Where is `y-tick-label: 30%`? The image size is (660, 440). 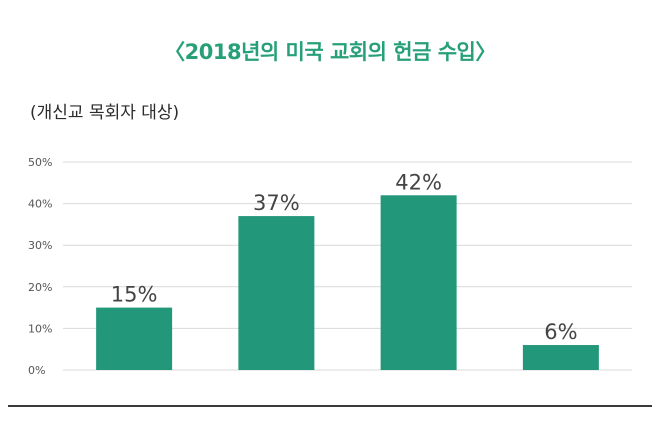 y-tick-label: 30% is located at coordinates (40, 245).